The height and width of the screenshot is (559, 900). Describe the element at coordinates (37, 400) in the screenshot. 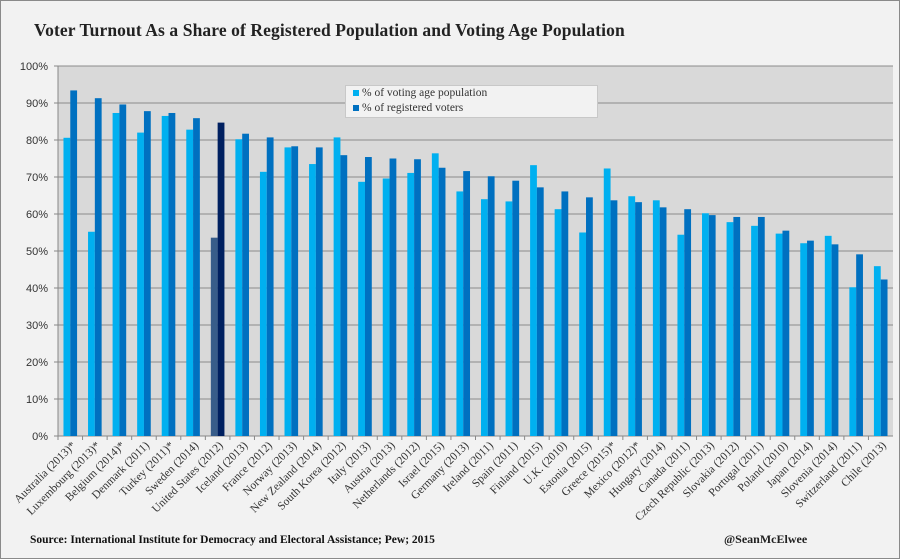

I see `y-tick-label: 10%` at that location.